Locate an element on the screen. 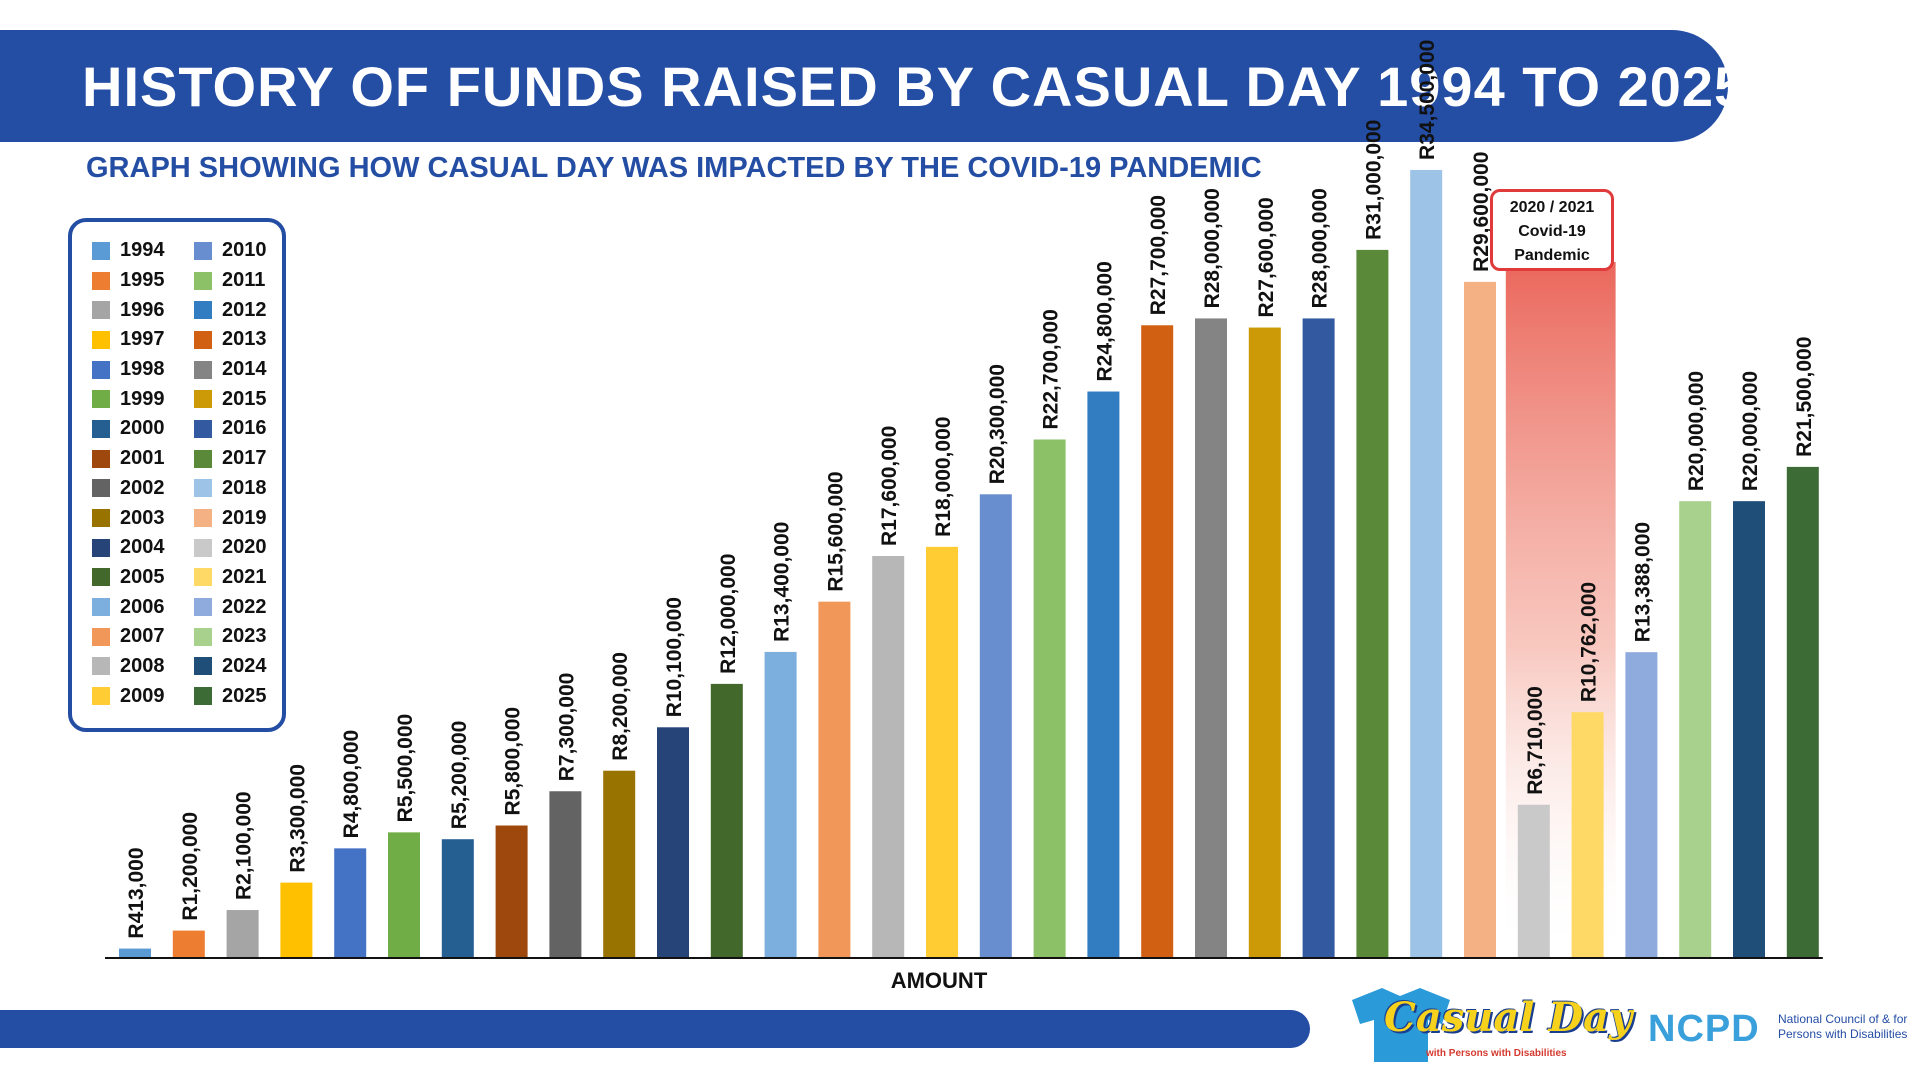  legend-item-2013: 2013 is located at coordinates (230, 340).